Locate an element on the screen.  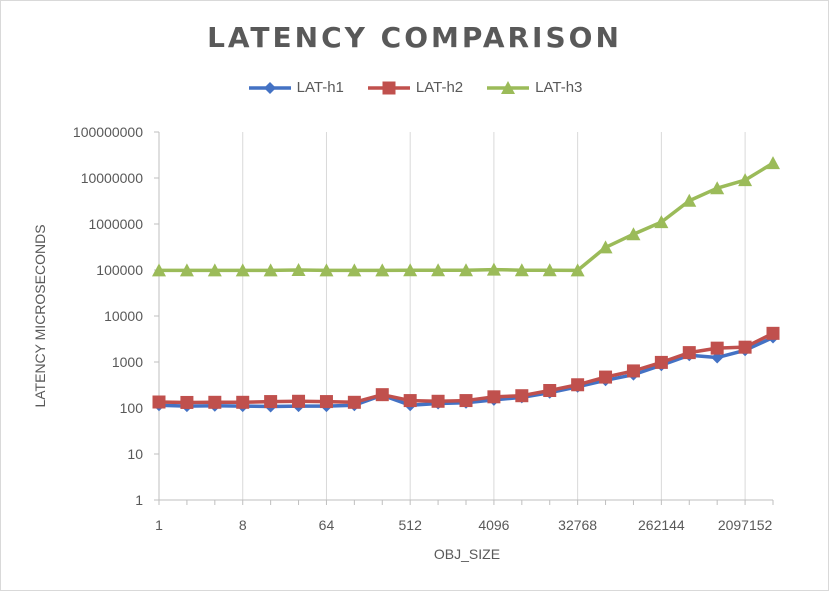
triangle-legend-marker-icon is located at coordinates (508, 87).